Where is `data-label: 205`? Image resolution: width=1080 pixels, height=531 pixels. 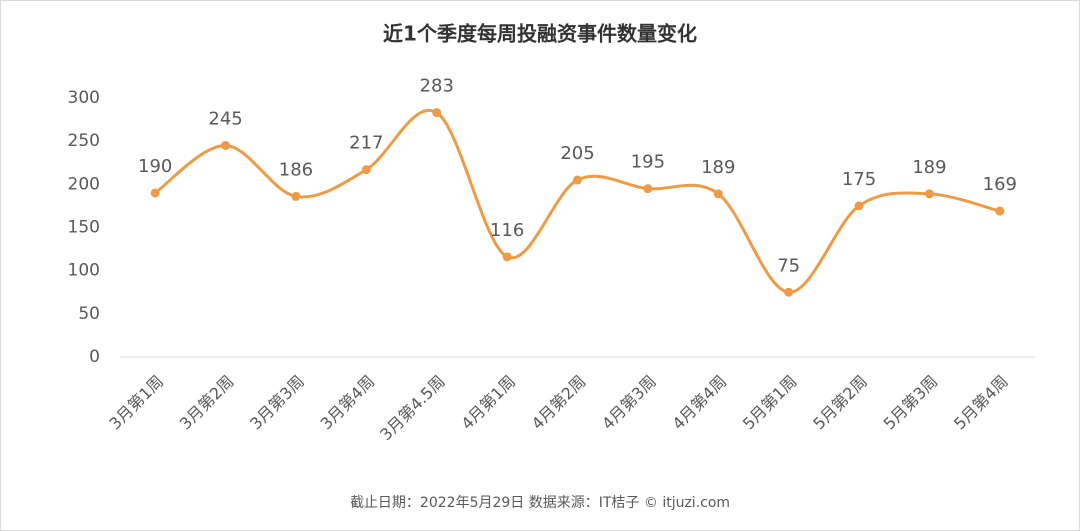 data-label: 205 is located at coordinates (577, 153).